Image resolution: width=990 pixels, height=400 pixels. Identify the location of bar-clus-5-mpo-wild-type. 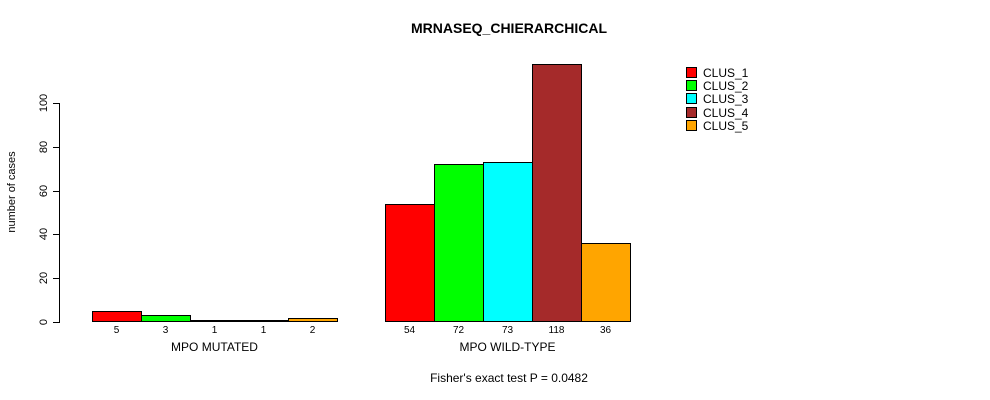
(606, 282).